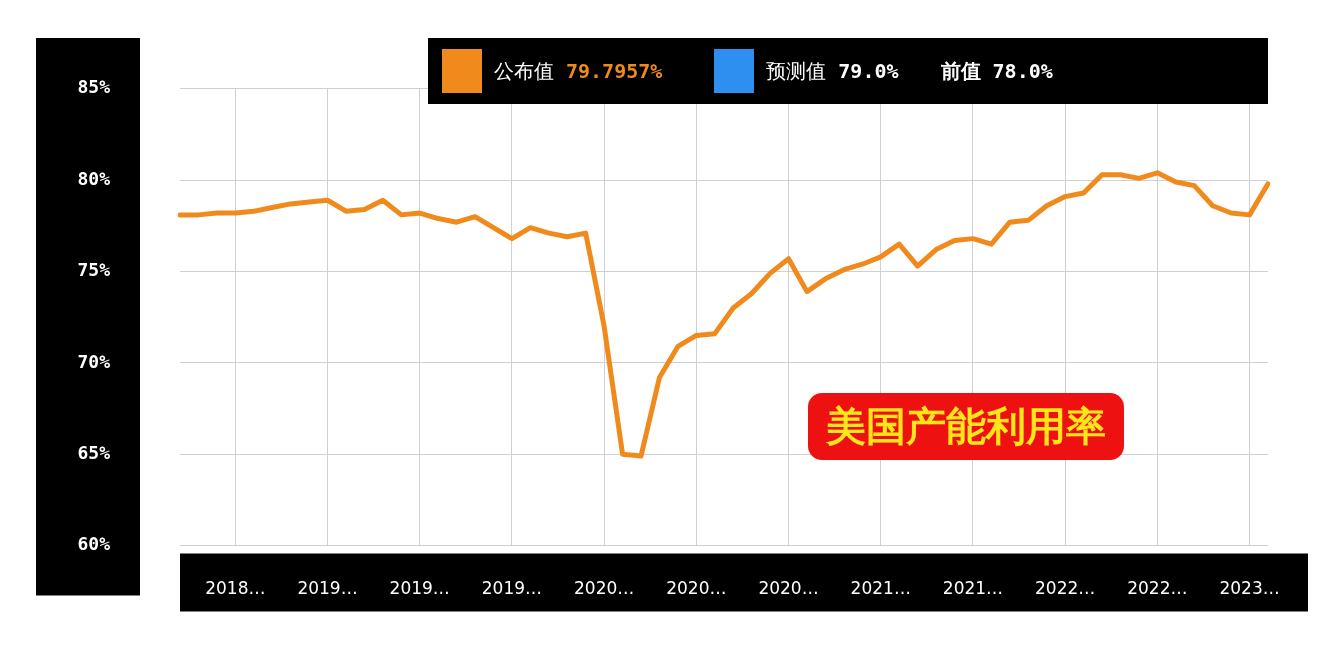 The height and width of the screenshot is (646, 1318). What do you see at coordinates (94, 270) in the screenshot?
I see `y-tick-label: 75%` at bounding box center [94, 270].